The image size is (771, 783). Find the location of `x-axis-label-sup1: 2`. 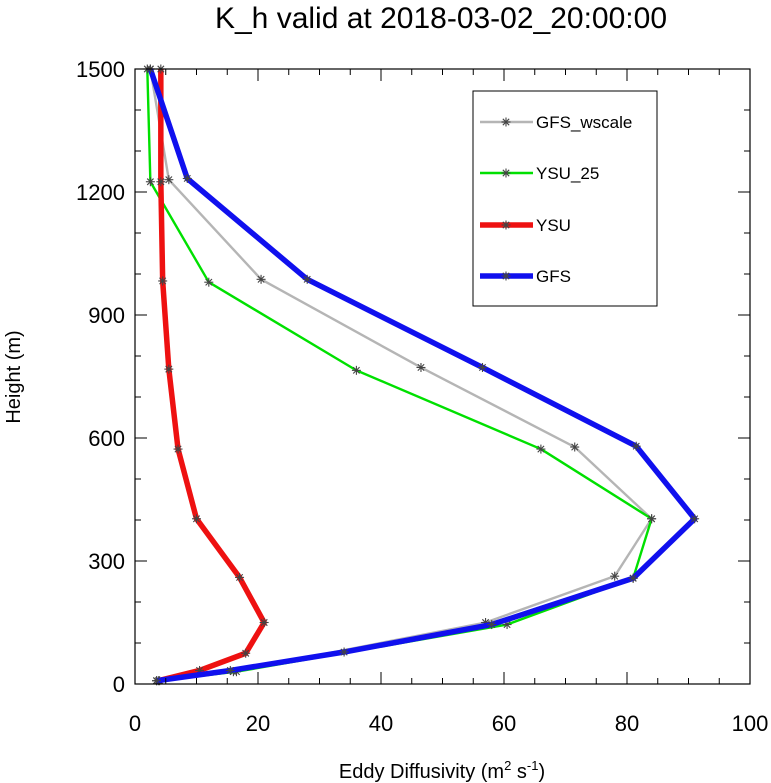

x-axis-label-sup1: 2 is located at coordinates (507, 765).